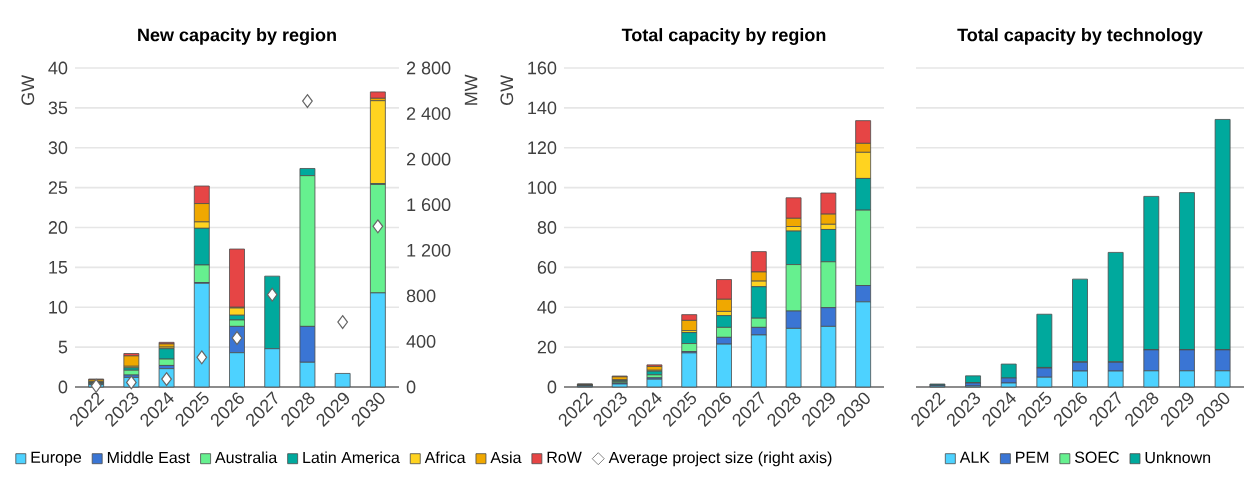 The width and height of the screenshot is (1251, 482). Describe the element at coordinates (428, 113) in the screenshot. I see `y2-tick-label: 2 400` at that location.